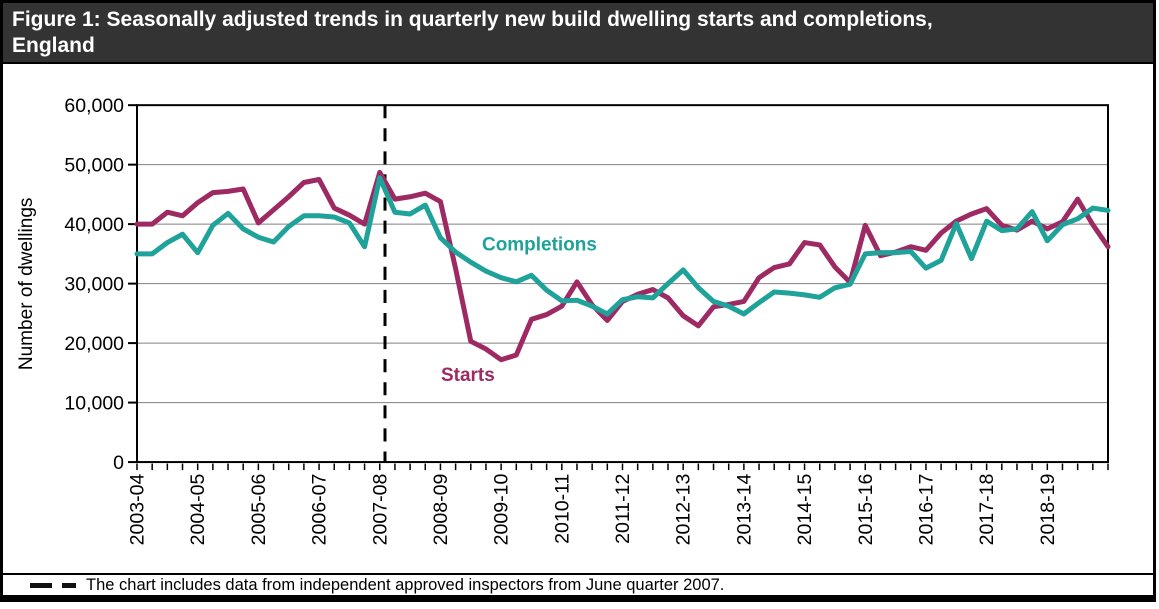  Describe the element at coordinates (926, 510) in the screenshot. I see `x-axis-year-label: 2016-17` at that location.